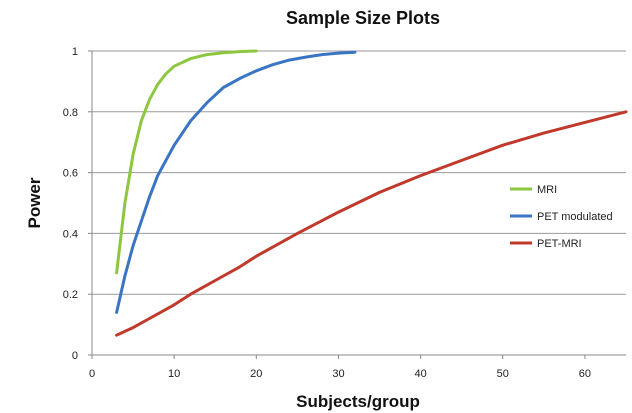 This screenshot has width=632, height=413. Describe the element at coordinates (256, 374) in the screenshot. I see `x-tick-label-2: 20` at that location.